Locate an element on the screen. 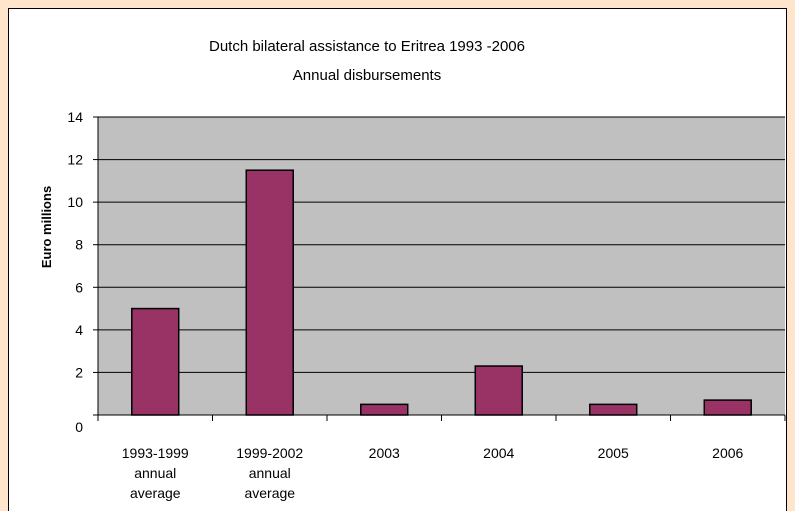 The height and width of the screenshot is (511, 795). x-tick-label: 2005 is located at coordinates (613, 453).